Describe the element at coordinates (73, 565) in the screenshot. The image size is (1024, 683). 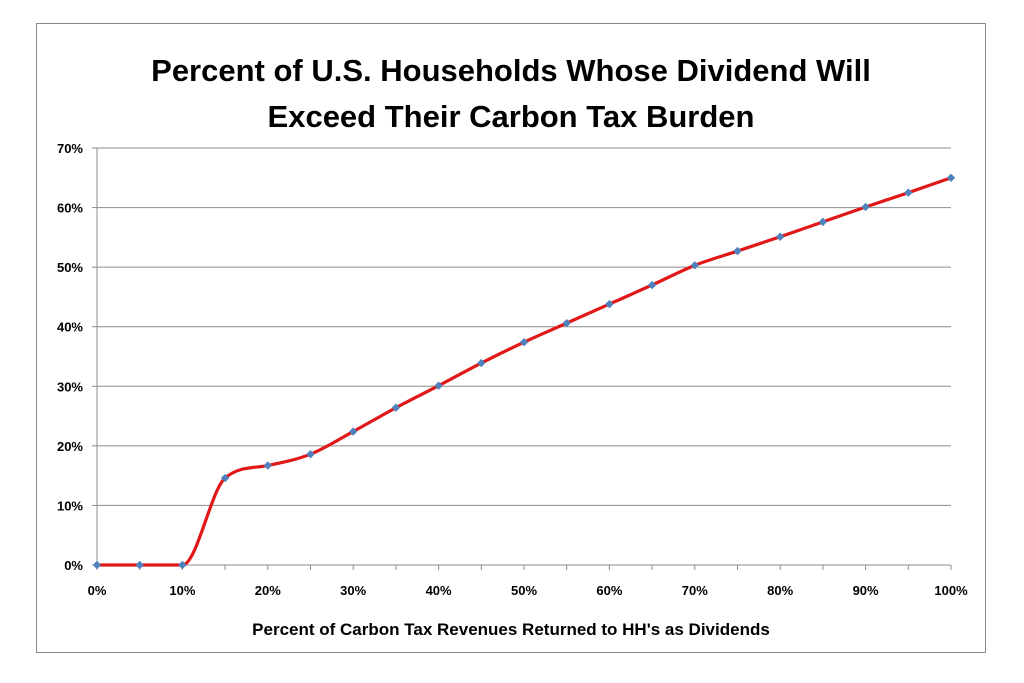
I see `y-tick-label: 0%` at that location.